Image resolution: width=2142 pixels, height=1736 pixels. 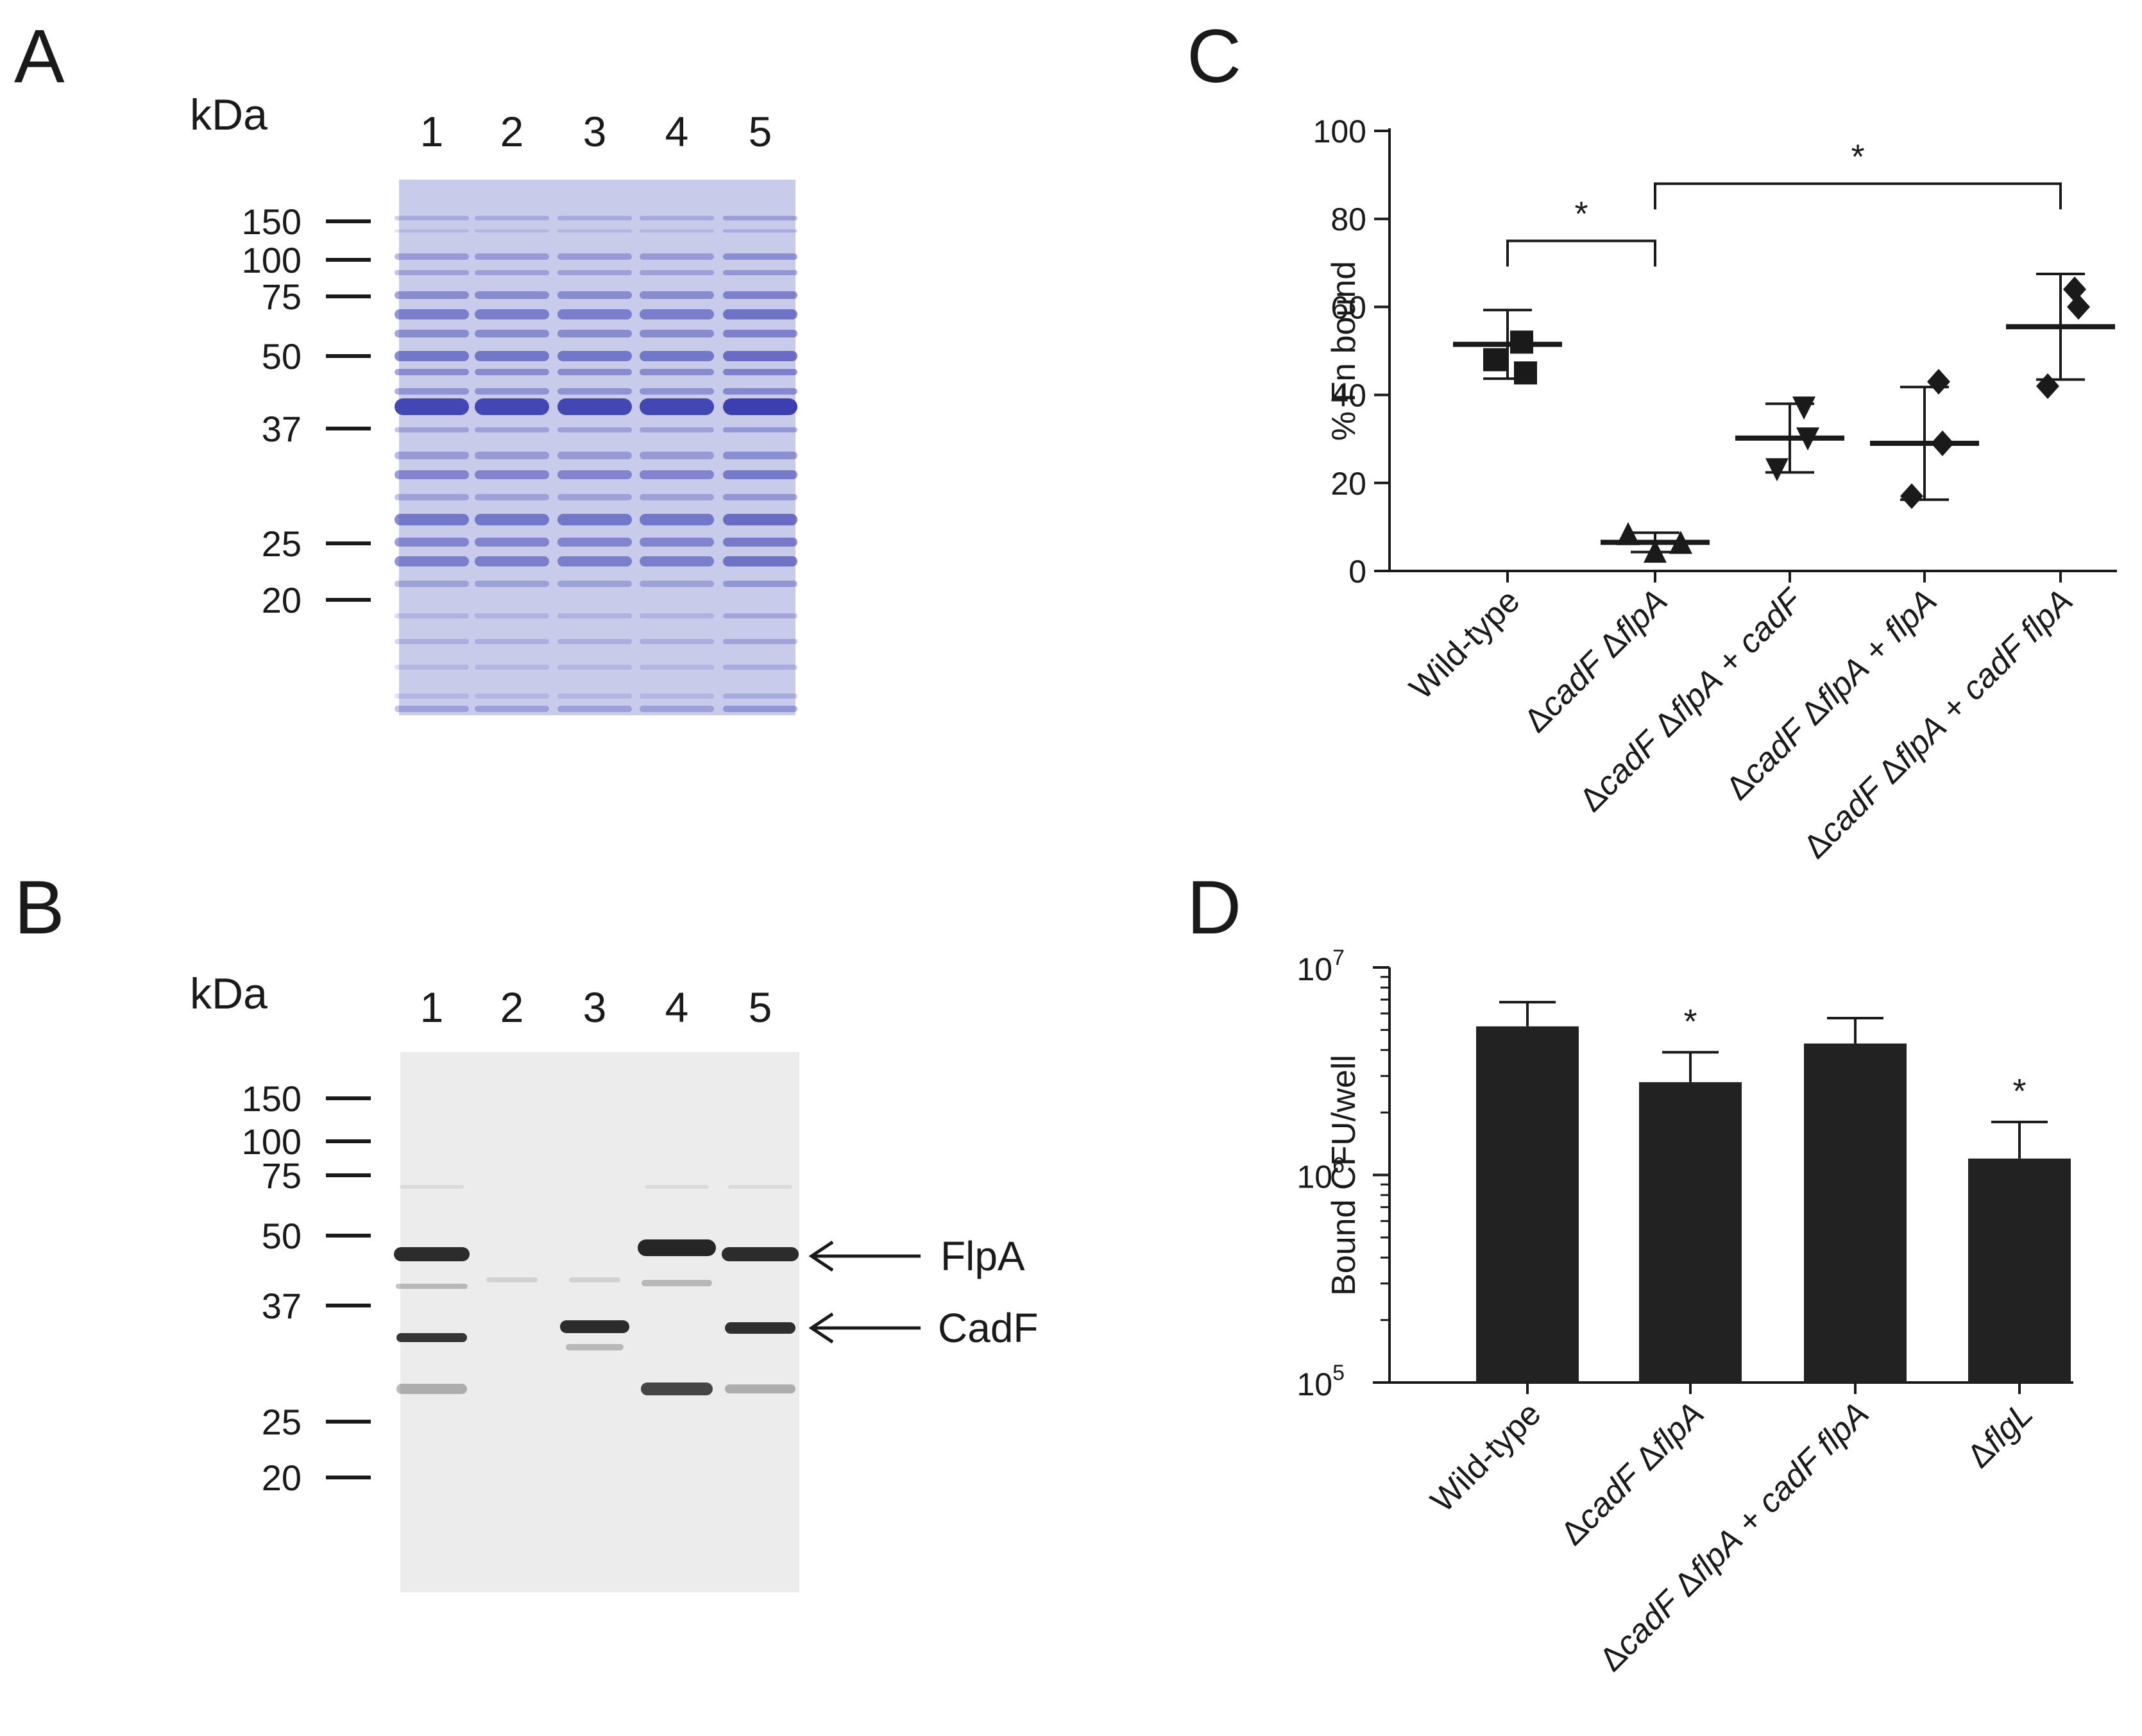 I want to click on marker-150: 150, so click(x=272, y=221).